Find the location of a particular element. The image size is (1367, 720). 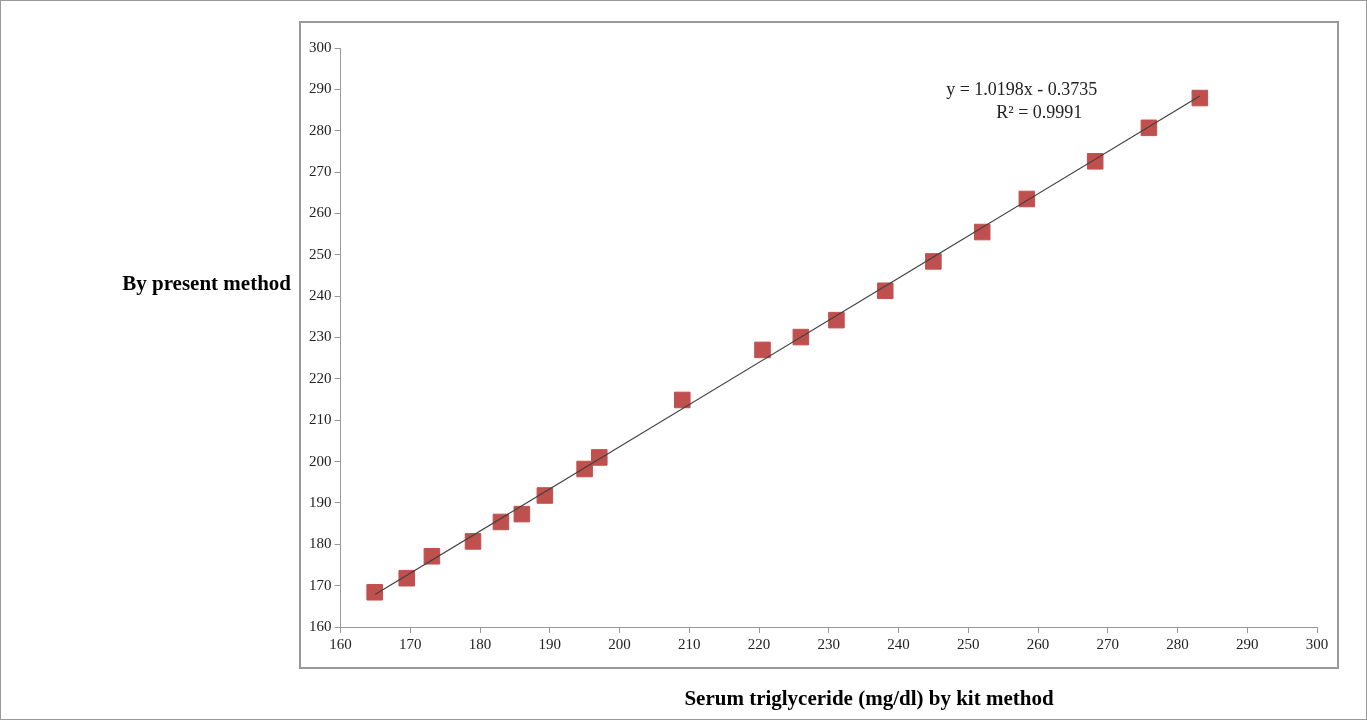

y-tick-label: 230 is located at coordinates (320, 336).